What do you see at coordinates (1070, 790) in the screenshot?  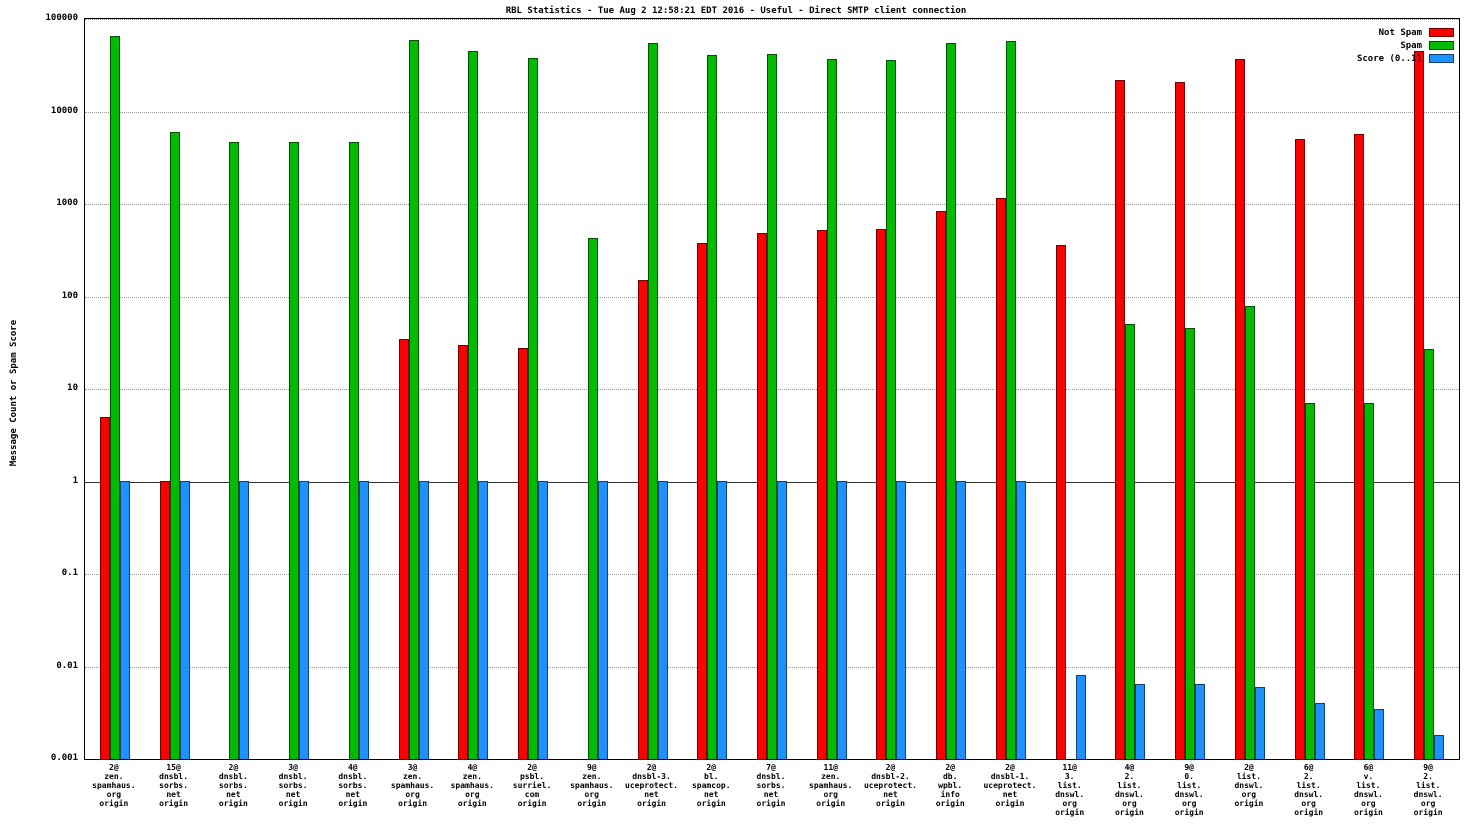 I see `x-tick-label: 11@ 3. list. dnswl. org origin` at bounding box center [1070, 790].